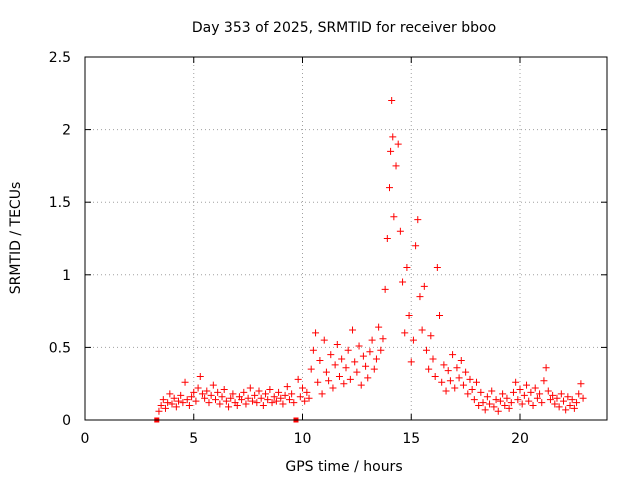  What do you see at coordinates (411, 439) in the screenshot?
I see `x-tick-label: 15` at bounding box center [411, 439].